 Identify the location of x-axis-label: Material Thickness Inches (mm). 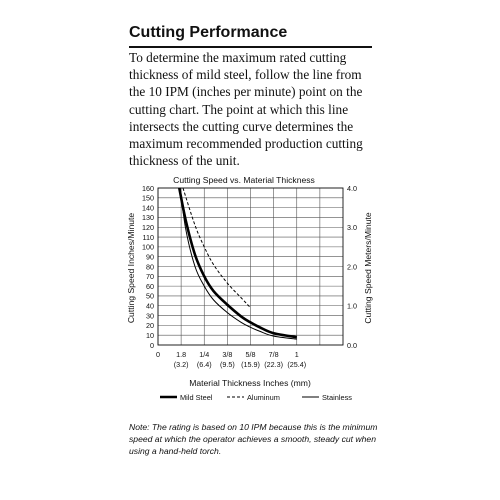
(250, 383).